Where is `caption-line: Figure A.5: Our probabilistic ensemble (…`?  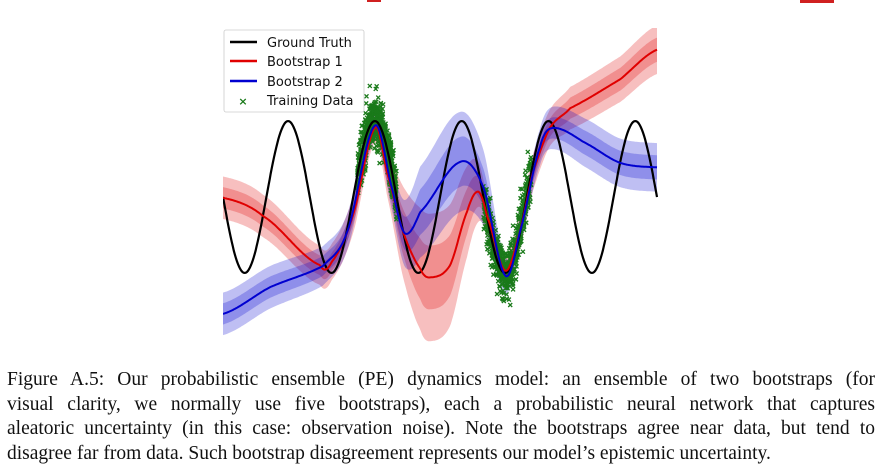 caption-line: Figure A.5: Our probabilistic ensemble (… is located at coordinates (441, 379).